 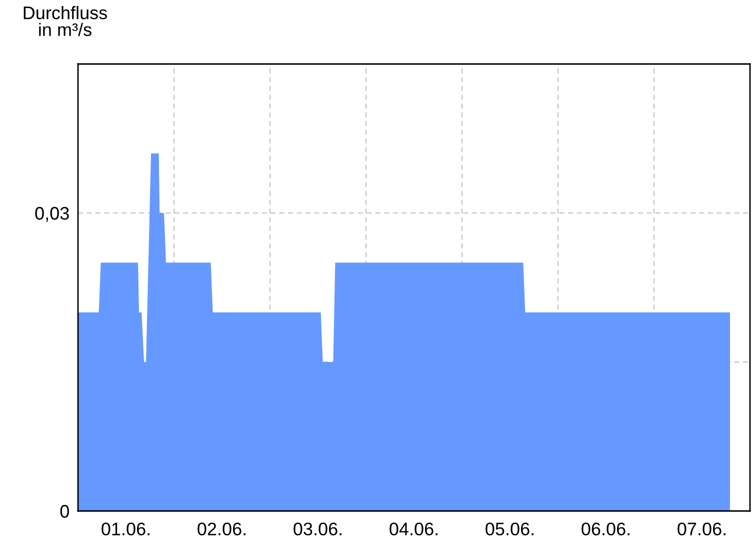 I want to click on x-tick-label: 06.06., so click(x=606, y=529).